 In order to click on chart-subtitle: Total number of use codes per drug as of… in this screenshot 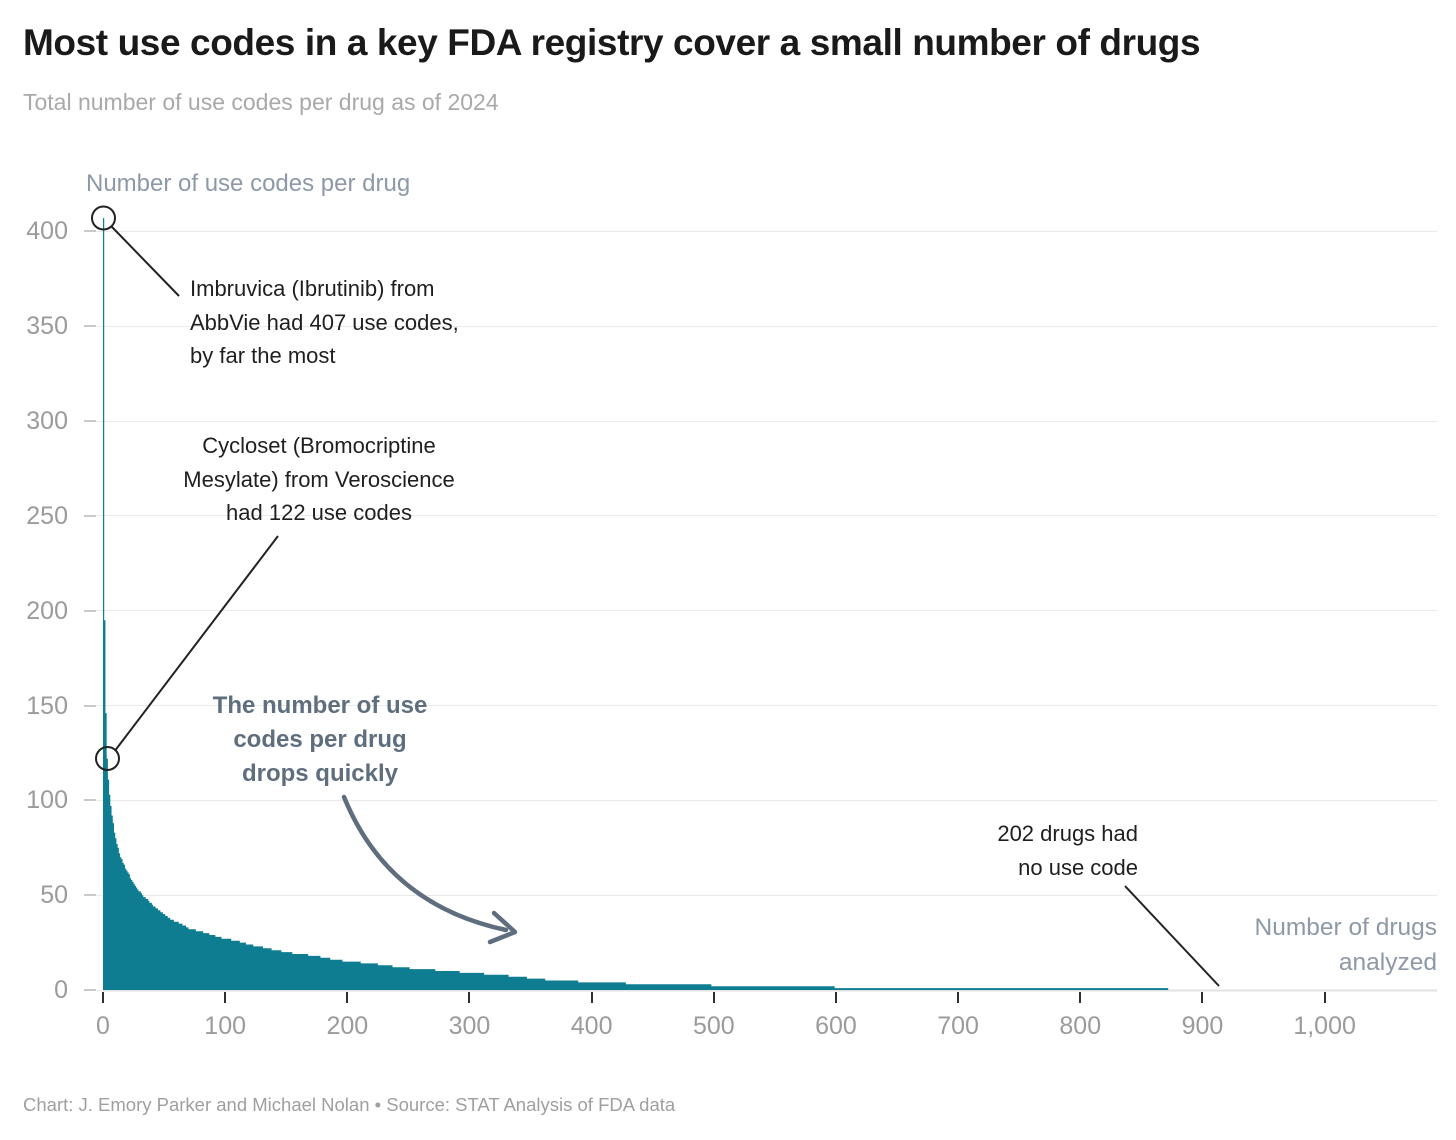, I will do `click(261, 102)`.